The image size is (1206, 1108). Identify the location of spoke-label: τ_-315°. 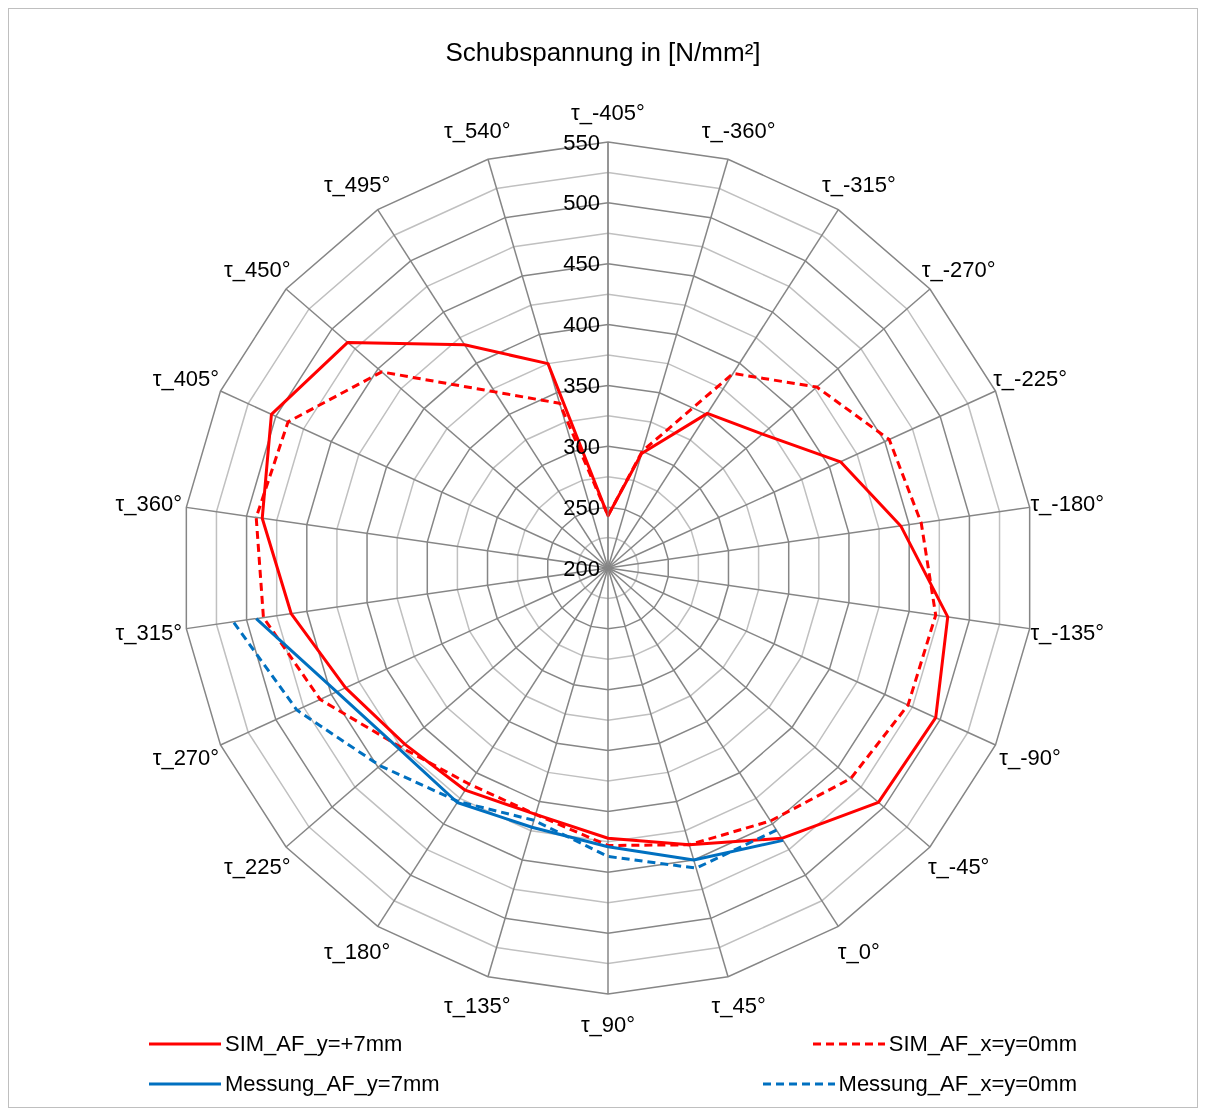
(858, 184).